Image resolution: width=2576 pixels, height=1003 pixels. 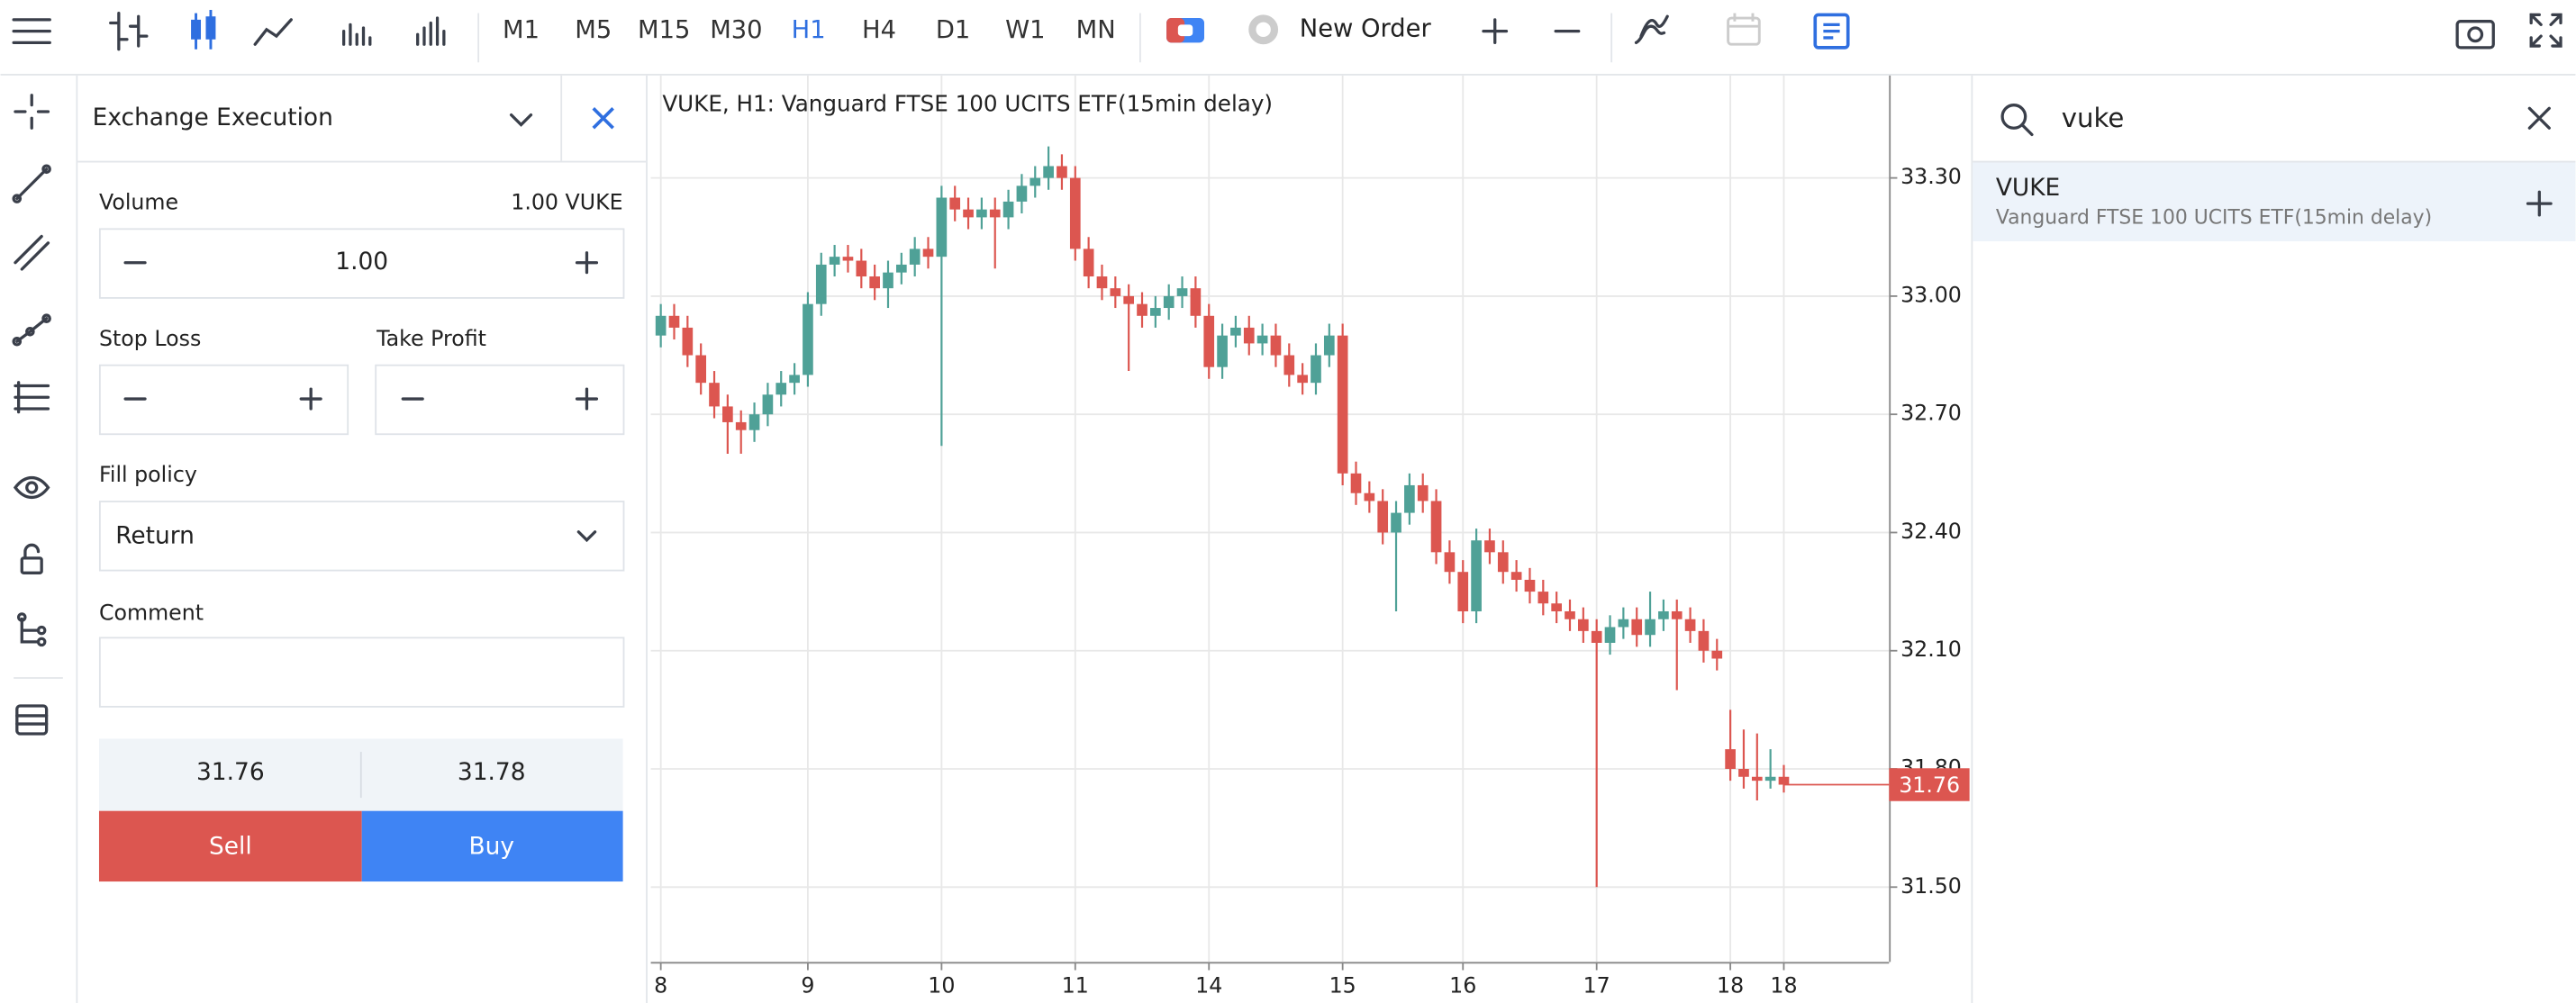 I want to click on menu-icon, so click(x=31, y=31).